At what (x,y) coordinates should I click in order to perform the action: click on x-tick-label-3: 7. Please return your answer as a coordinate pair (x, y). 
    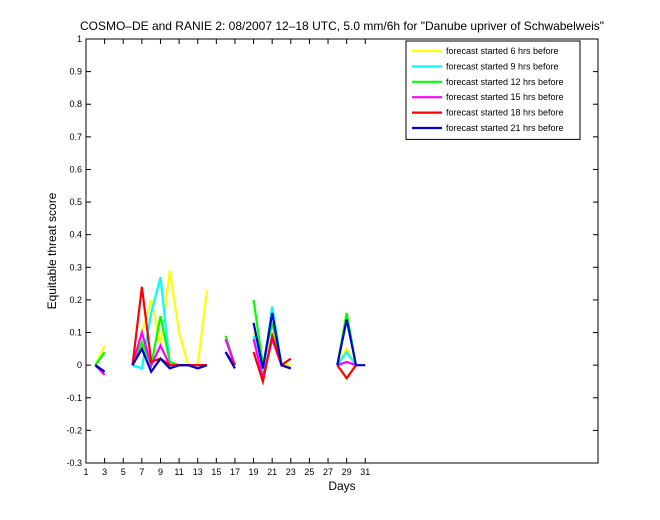
    Looking at the image, I should click on (141, 472).